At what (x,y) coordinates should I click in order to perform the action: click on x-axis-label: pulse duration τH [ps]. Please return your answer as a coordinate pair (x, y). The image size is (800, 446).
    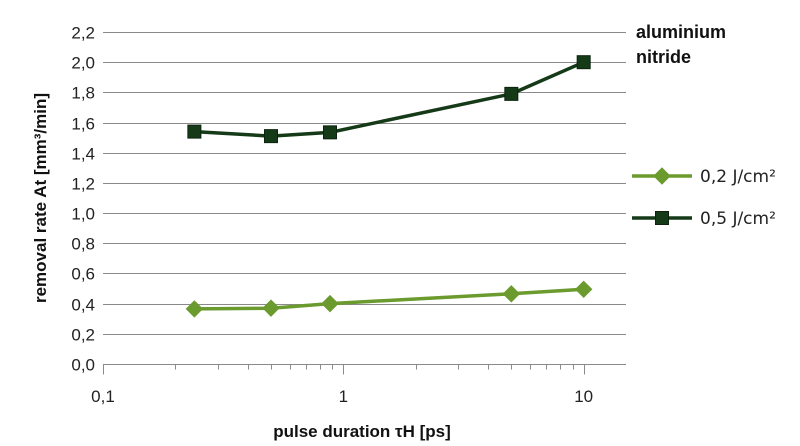
    Looking at the image, I should click on (362, 431).